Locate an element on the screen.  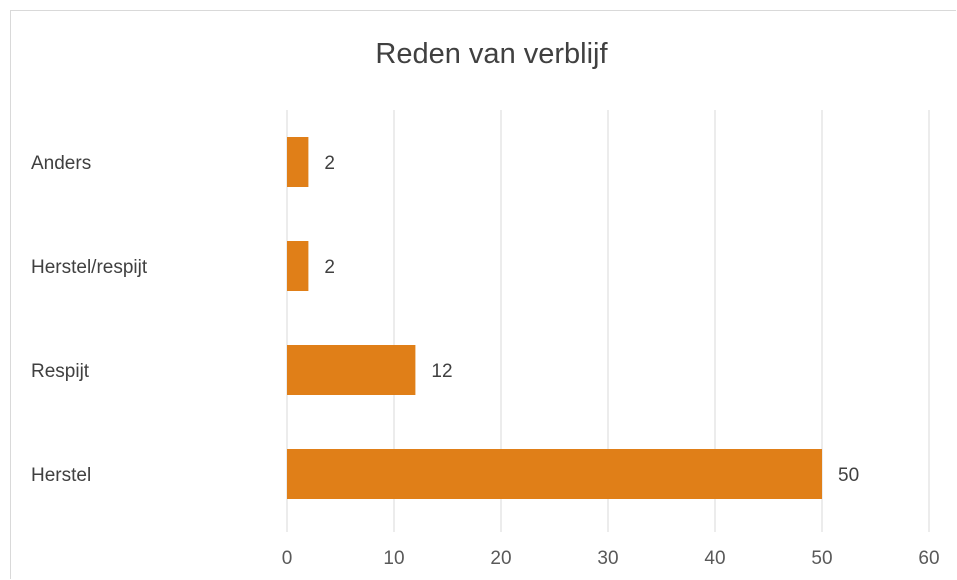
data-label: 50 is located at coordinates (848, 475).